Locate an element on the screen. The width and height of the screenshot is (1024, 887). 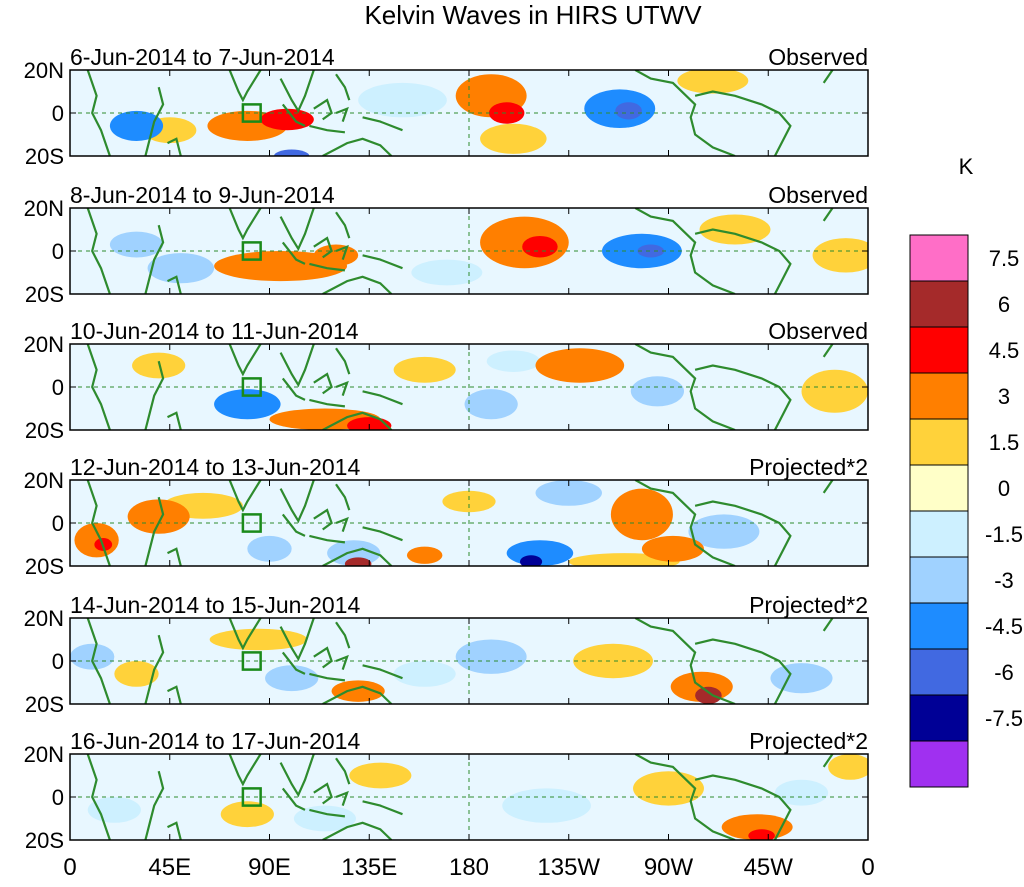
colorbar-level-label: 7.5 is located at coordinates (1004, 258).